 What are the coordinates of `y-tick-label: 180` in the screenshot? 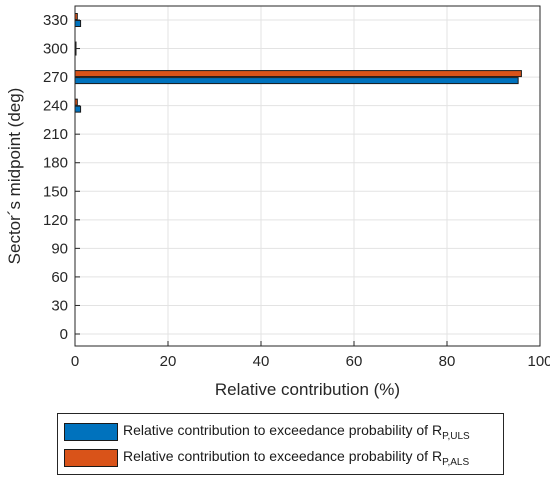 It's located at (55, 163).